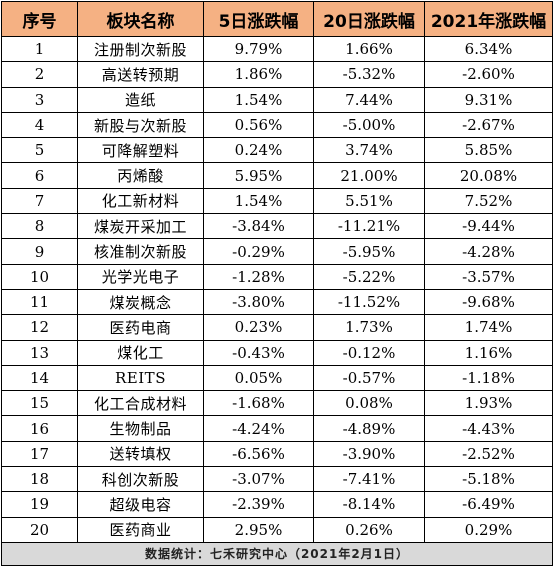 The width and height of the screenshot is (553, 566). Describe the element at coordinates (258, 302) in the screenshot. I see `cell-5day-change: -3.80%` at that location.